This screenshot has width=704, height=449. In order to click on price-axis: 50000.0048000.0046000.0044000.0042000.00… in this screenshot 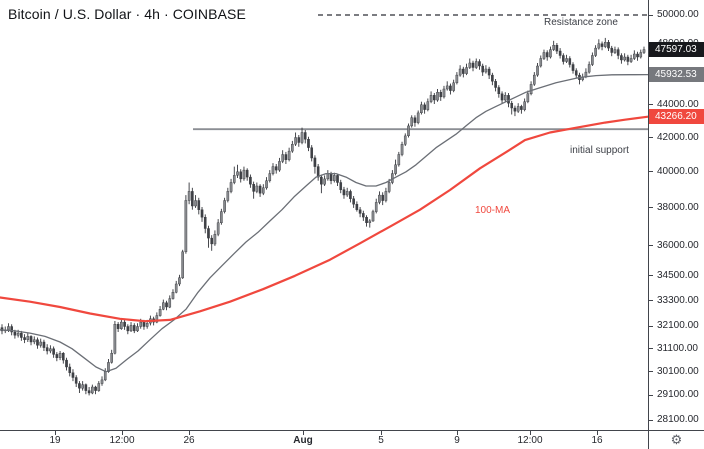, I will do `click(676, 215)`.